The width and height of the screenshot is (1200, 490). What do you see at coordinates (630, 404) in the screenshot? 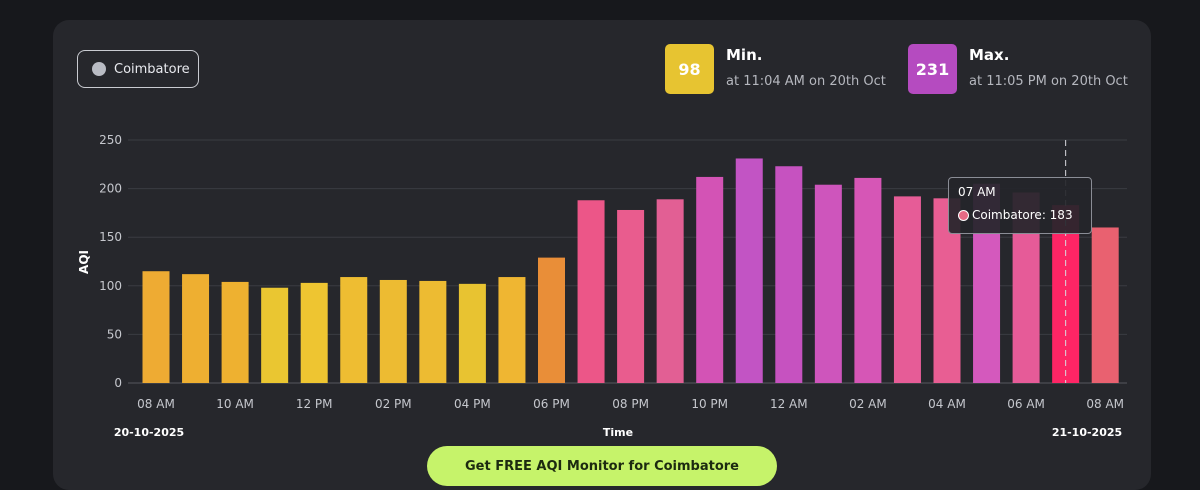
I see `x-tick-label: 08 PM` at bounding box center [630, 404].